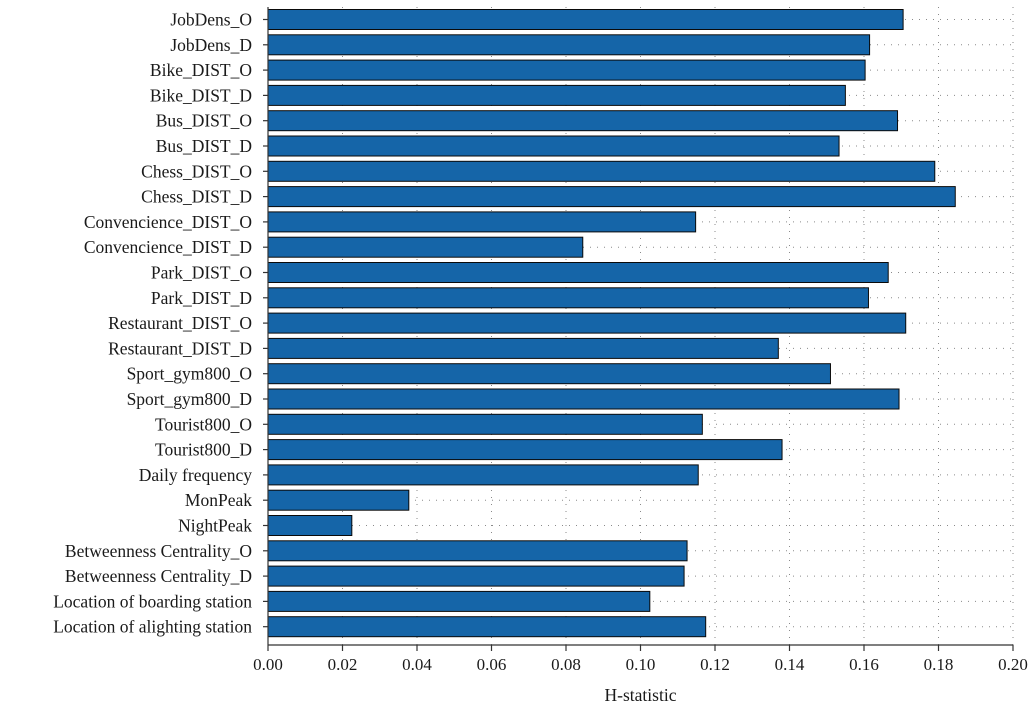 The height and width of the screenshot is (714, 1033). I want to click on category-label: Sport_gym800_O, so click(189, 374).